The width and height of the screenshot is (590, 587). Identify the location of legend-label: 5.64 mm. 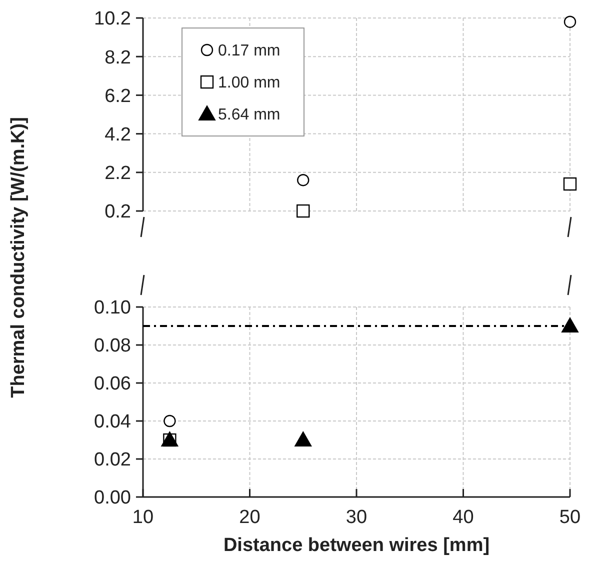
(249, 115).